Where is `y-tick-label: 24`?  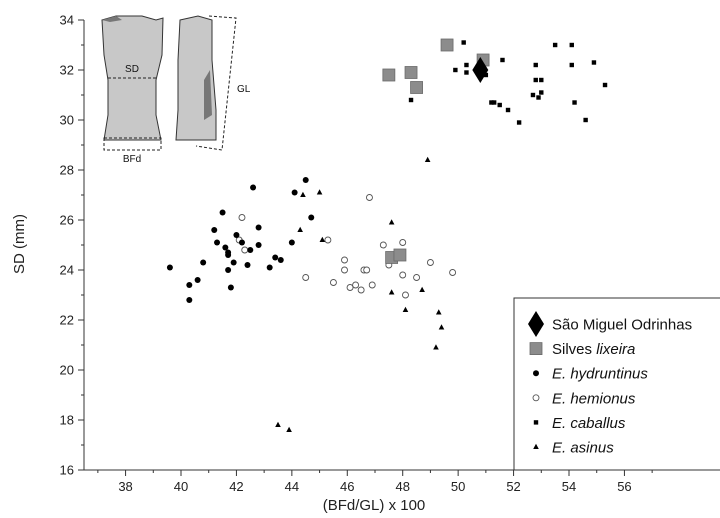
y-tick-label: 24 is located at coordinates (67, 270).